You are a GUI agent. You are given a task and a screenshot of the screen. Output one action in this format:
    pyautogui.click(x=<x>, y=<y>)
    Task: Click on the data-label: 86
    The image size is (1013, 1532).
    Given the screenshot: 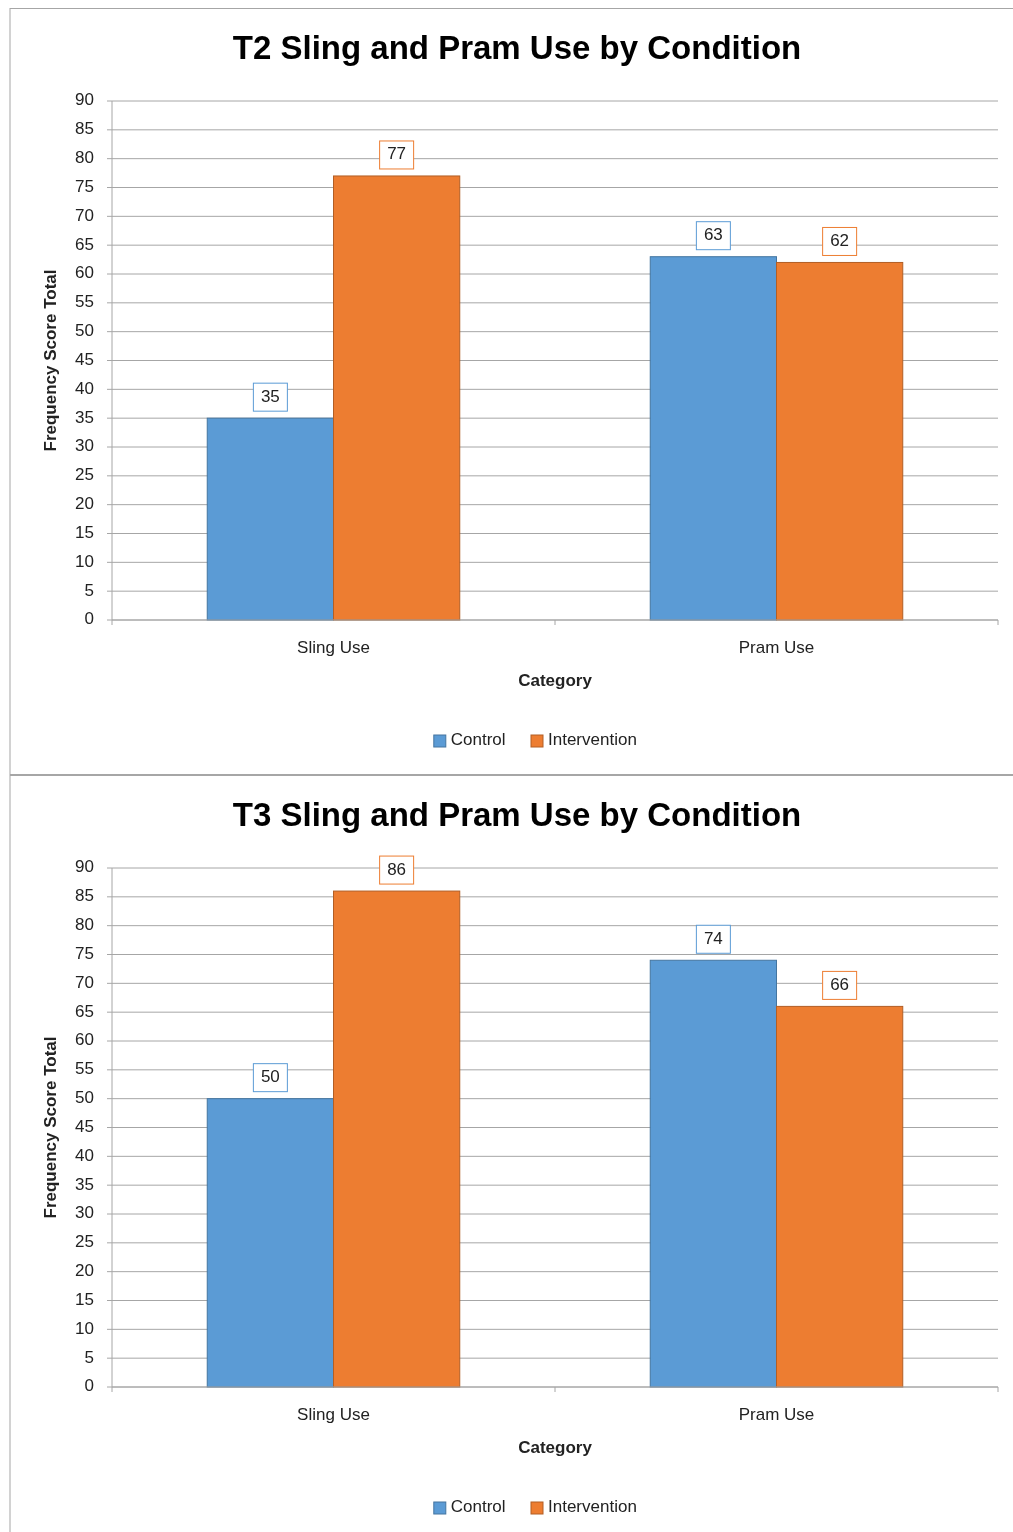 What is the action you would take?
    pyautogui.click(x=397, y=869)
    